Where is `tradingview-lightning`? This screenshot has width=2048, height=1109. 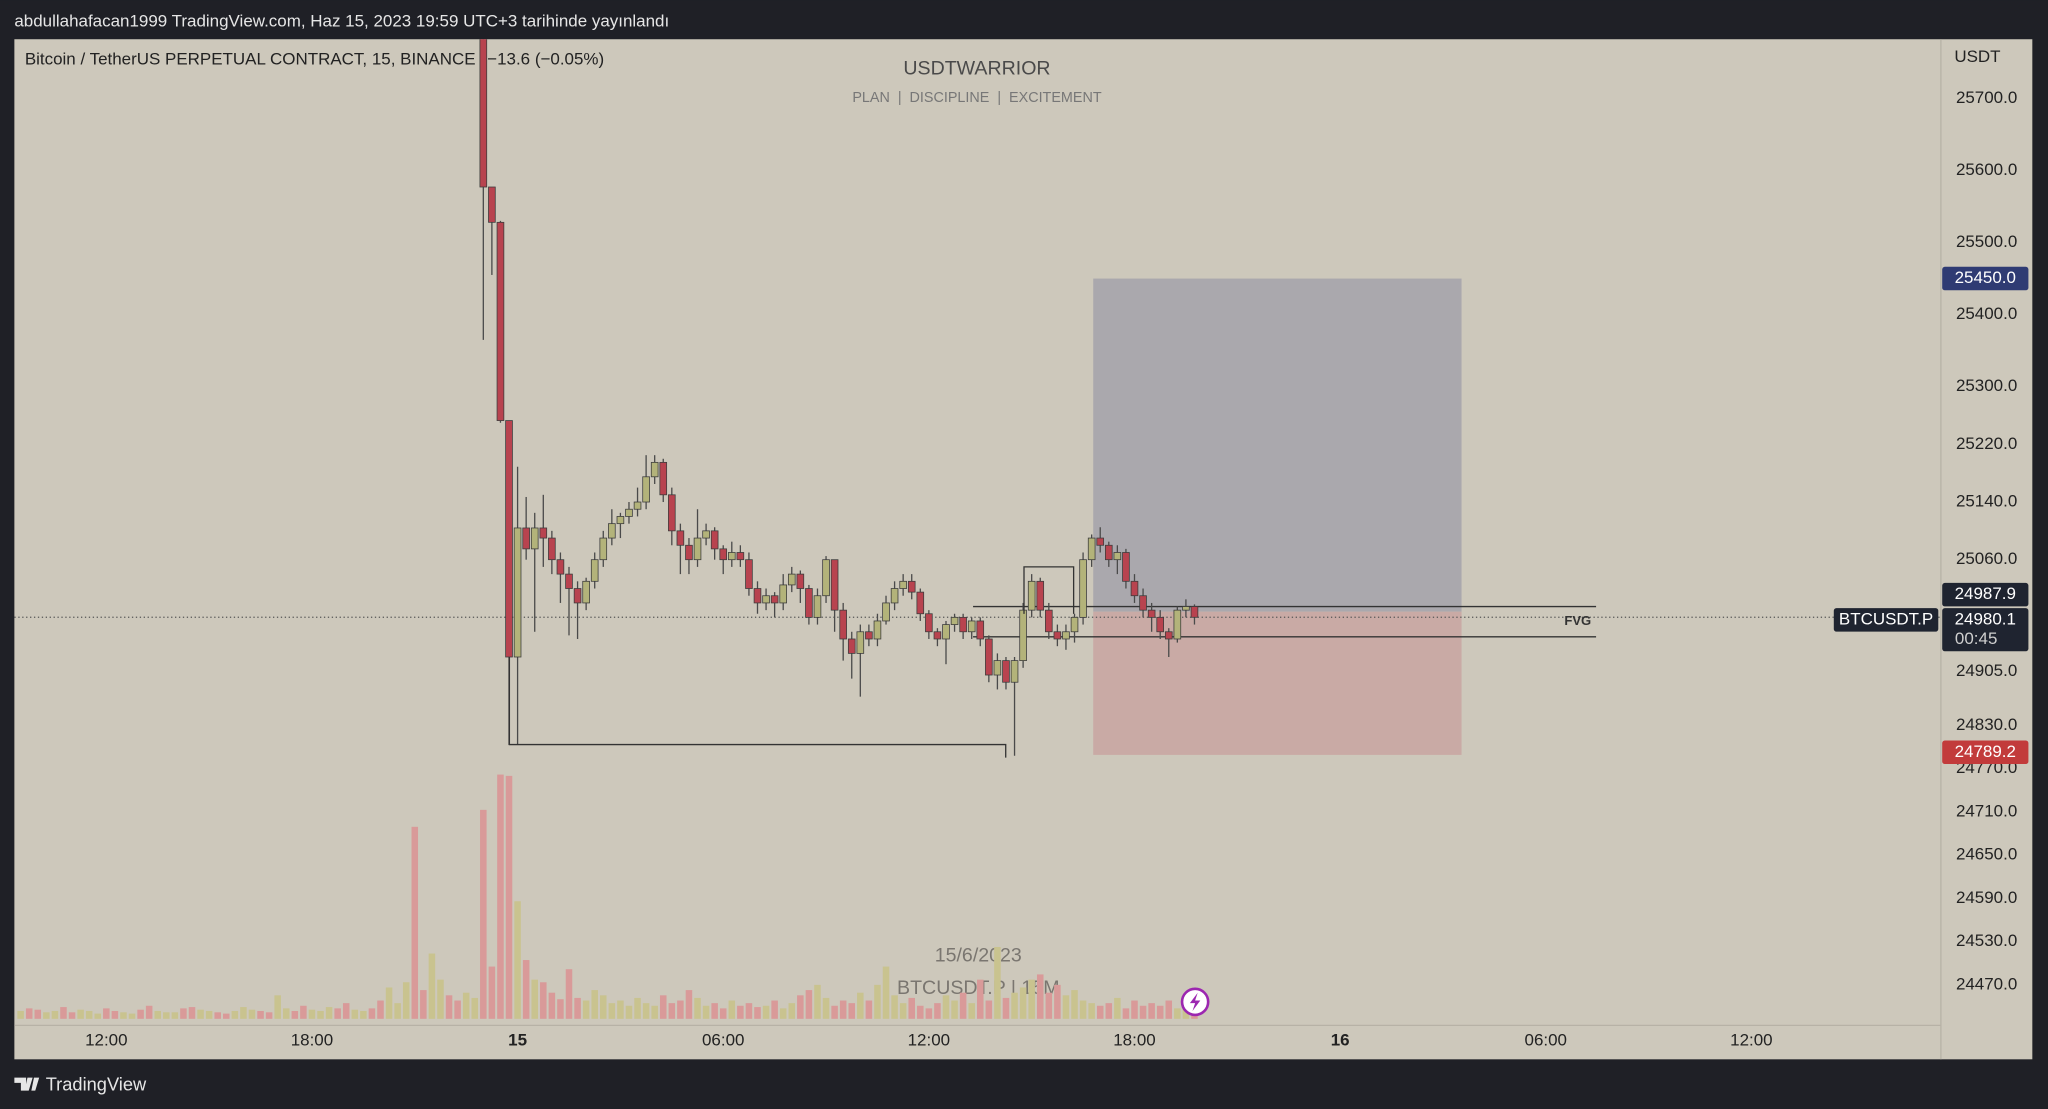
tradingview-lightning is located at coordinates (1195, 1002).